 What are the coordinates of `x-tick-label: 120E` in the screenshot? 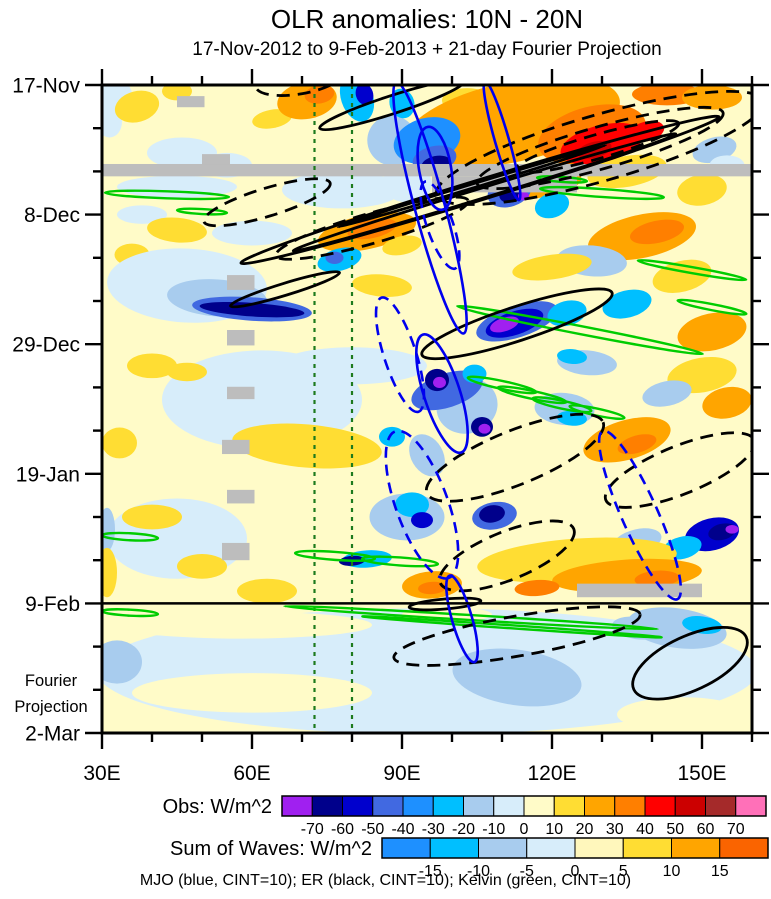 It's located at (551, 773).